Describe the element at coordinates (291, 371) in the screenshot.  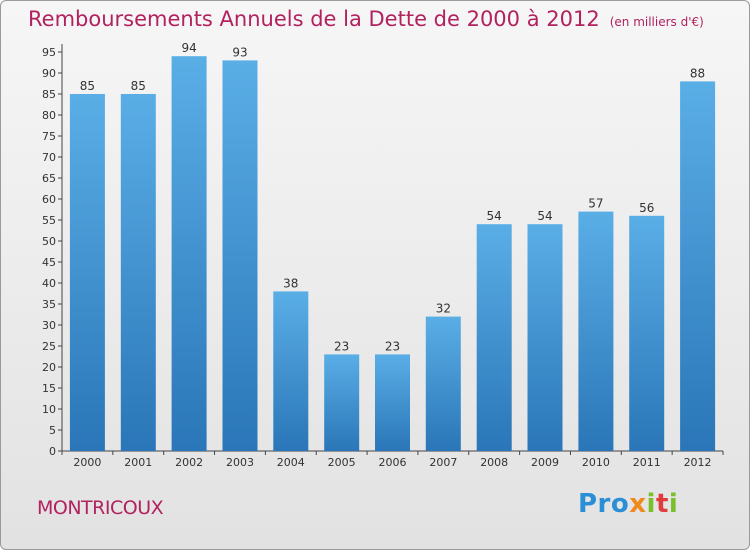
I see `bar-2004` at that location.